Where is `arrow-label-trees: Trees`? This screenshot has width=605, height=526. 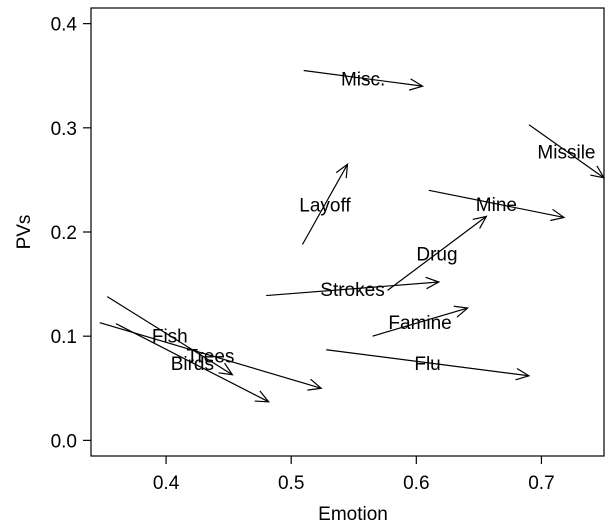
arrow-label-trees: Trees is located at coordinates (211, 356).